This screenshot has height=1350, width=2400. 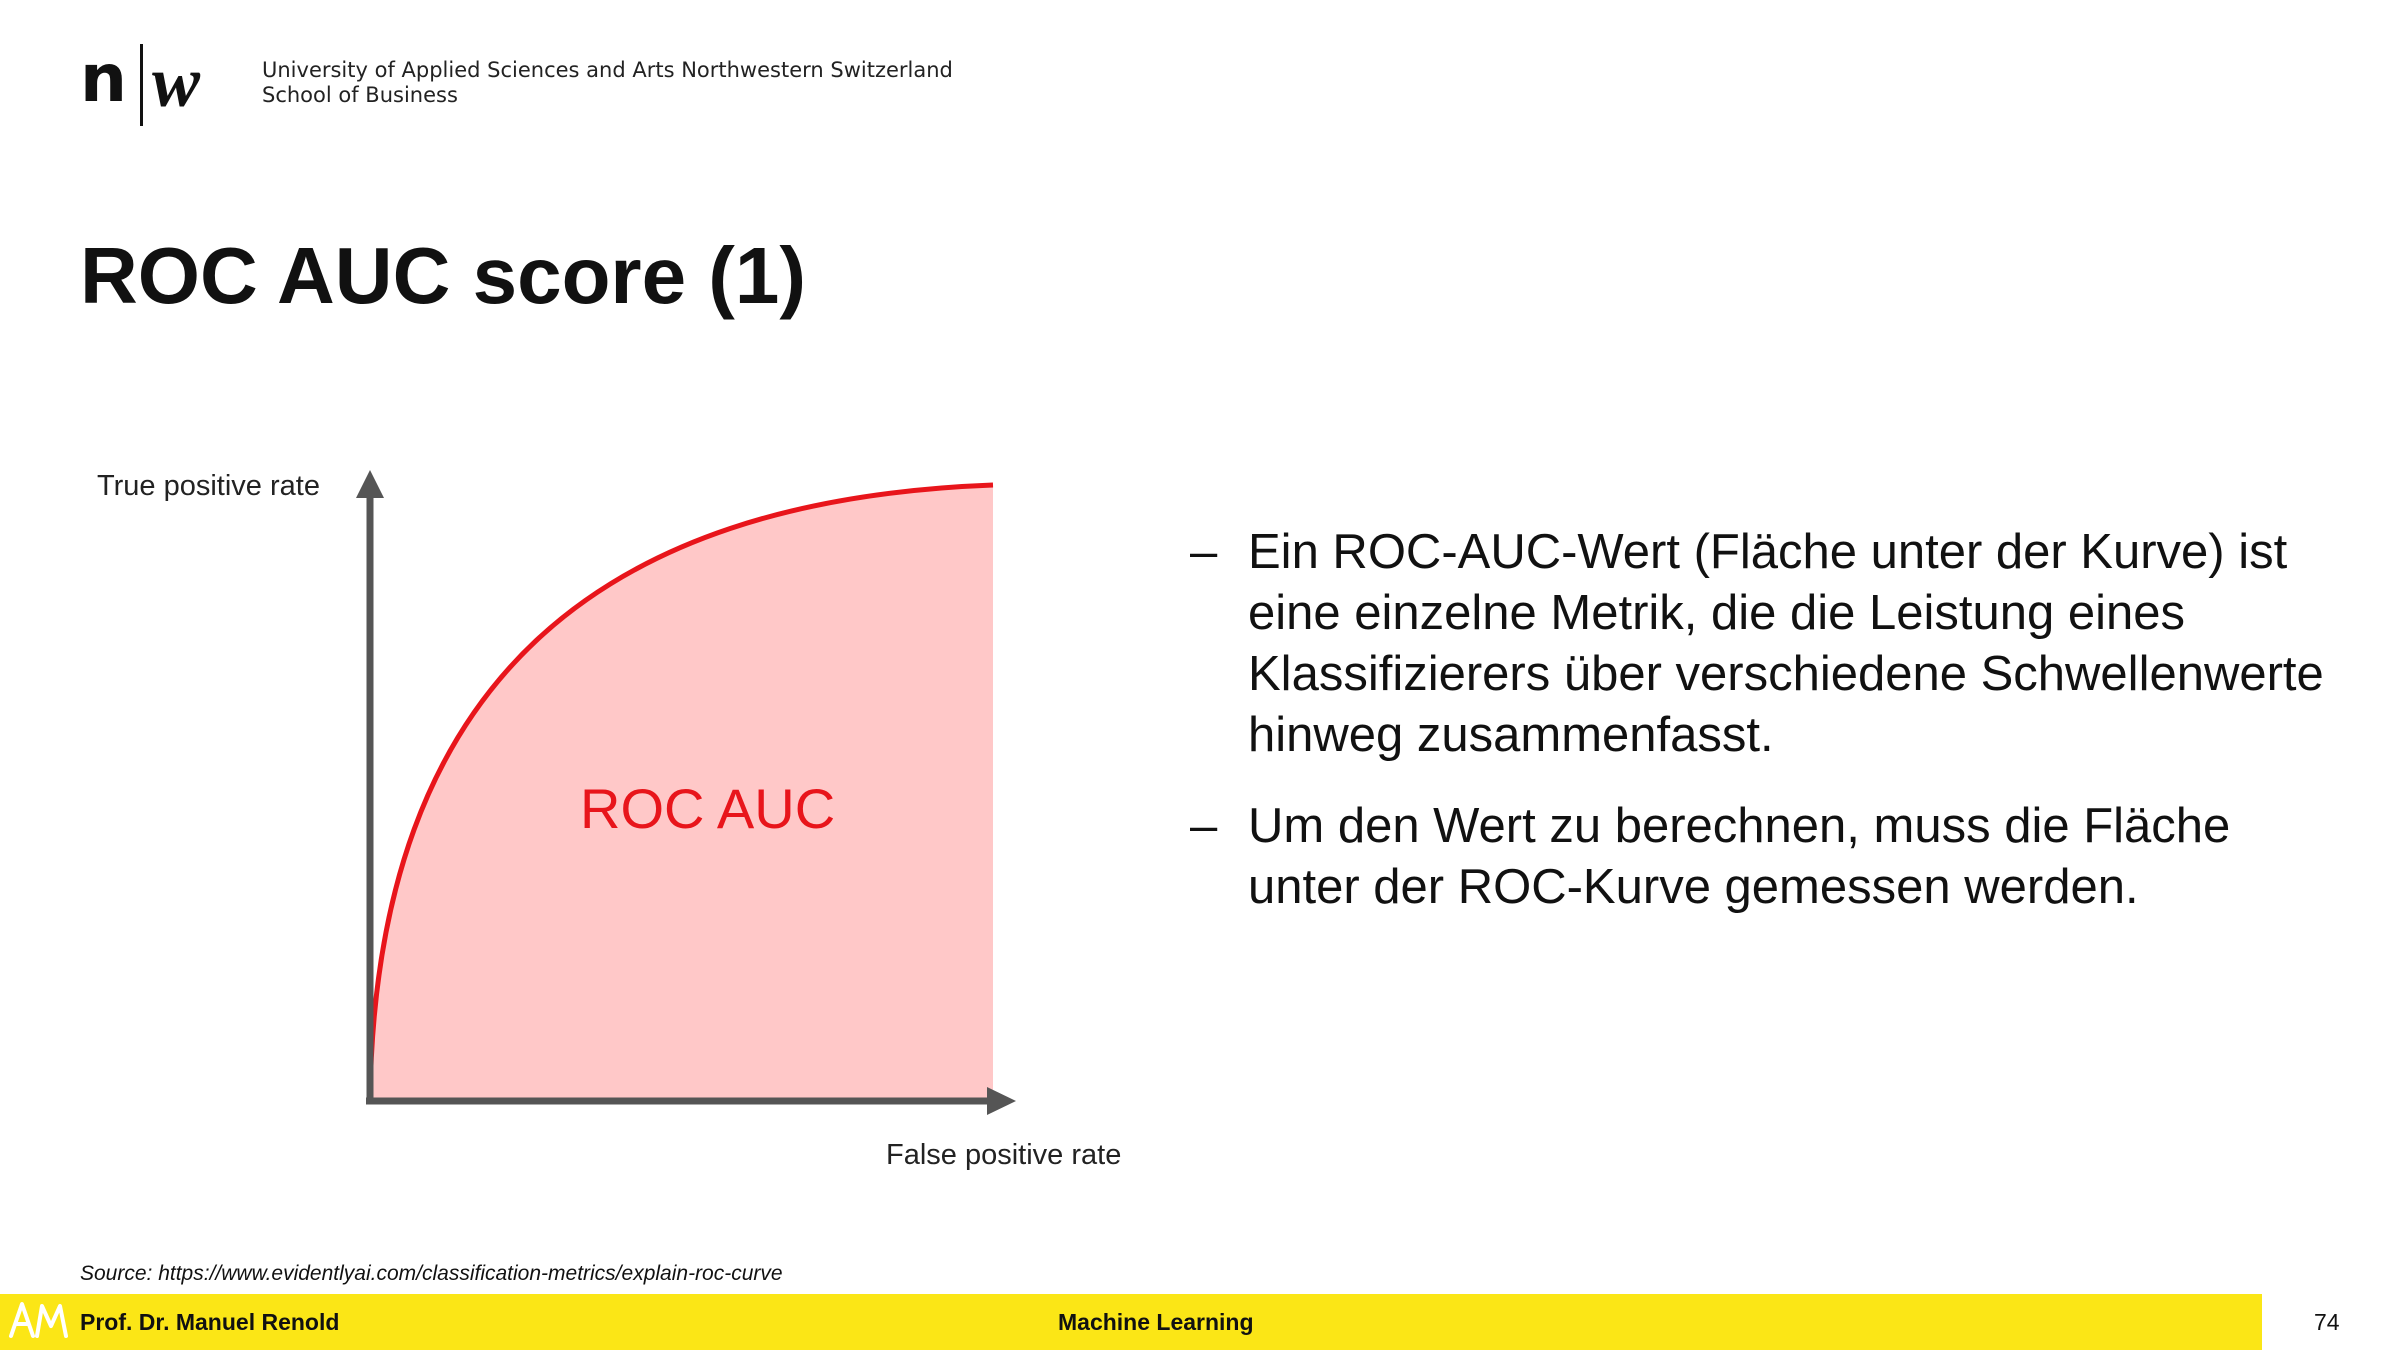 What do you see at coordinates (370, 484) in the screenshot?
I see `y-axis-arrow` at bounding box center [370, 484].